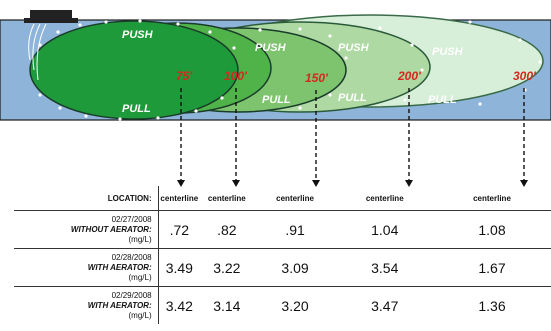 This screenshot has height=331, width=551. What do you see at coordinates (129, 198) in the screenshot?
I see `location-label: LOCATION:` at bounding box center [129, 198].